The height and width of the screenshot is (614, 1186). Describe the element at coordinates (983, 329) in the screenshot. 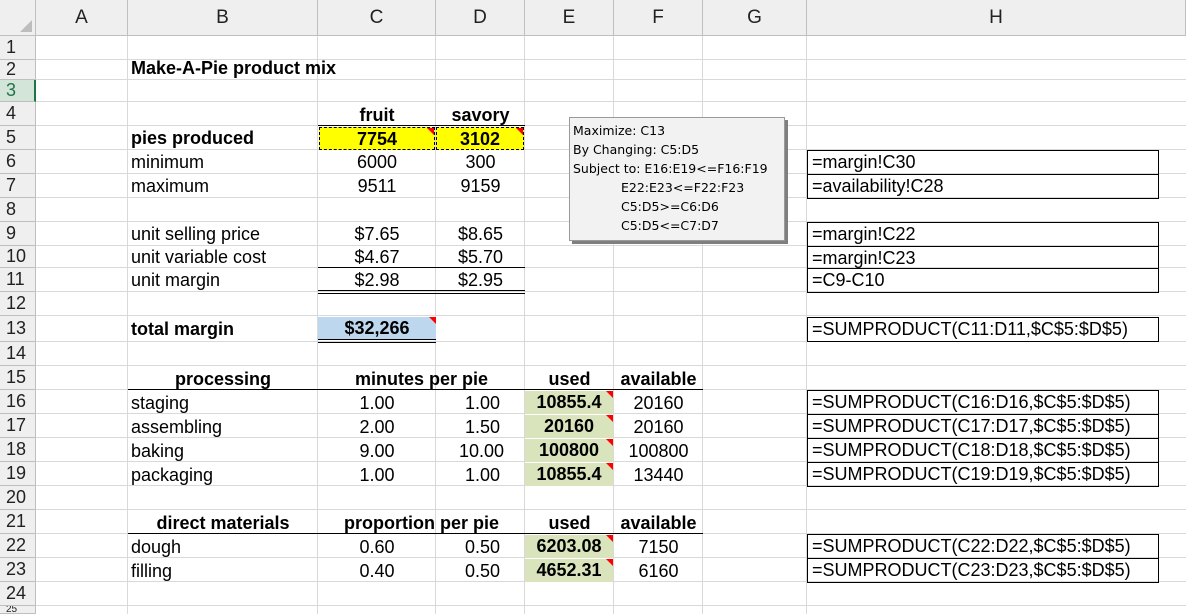

I see `formula-cell: =SUMPRODUCT(C11:D11,$C$5:$D$5)` at that location.